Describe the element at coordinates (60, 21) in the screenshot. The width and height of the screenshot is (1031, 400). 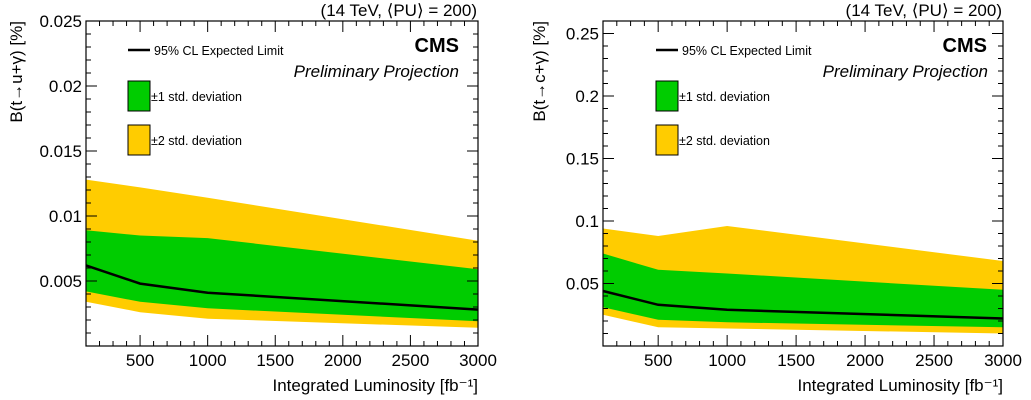
I see `y-tick-label: 0.025` at that location.